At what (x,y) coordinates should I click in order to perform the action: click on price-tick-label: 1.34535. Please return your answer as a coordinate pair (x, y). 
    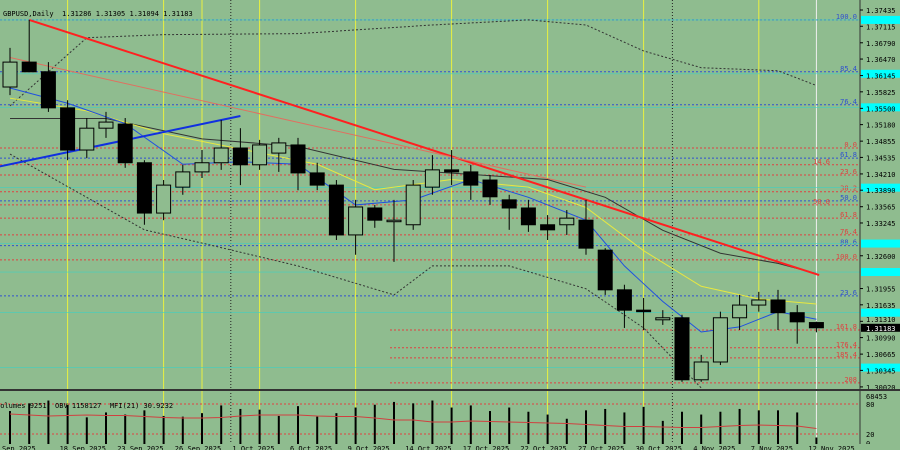
    Looking at the image, I should click on (881, 158).